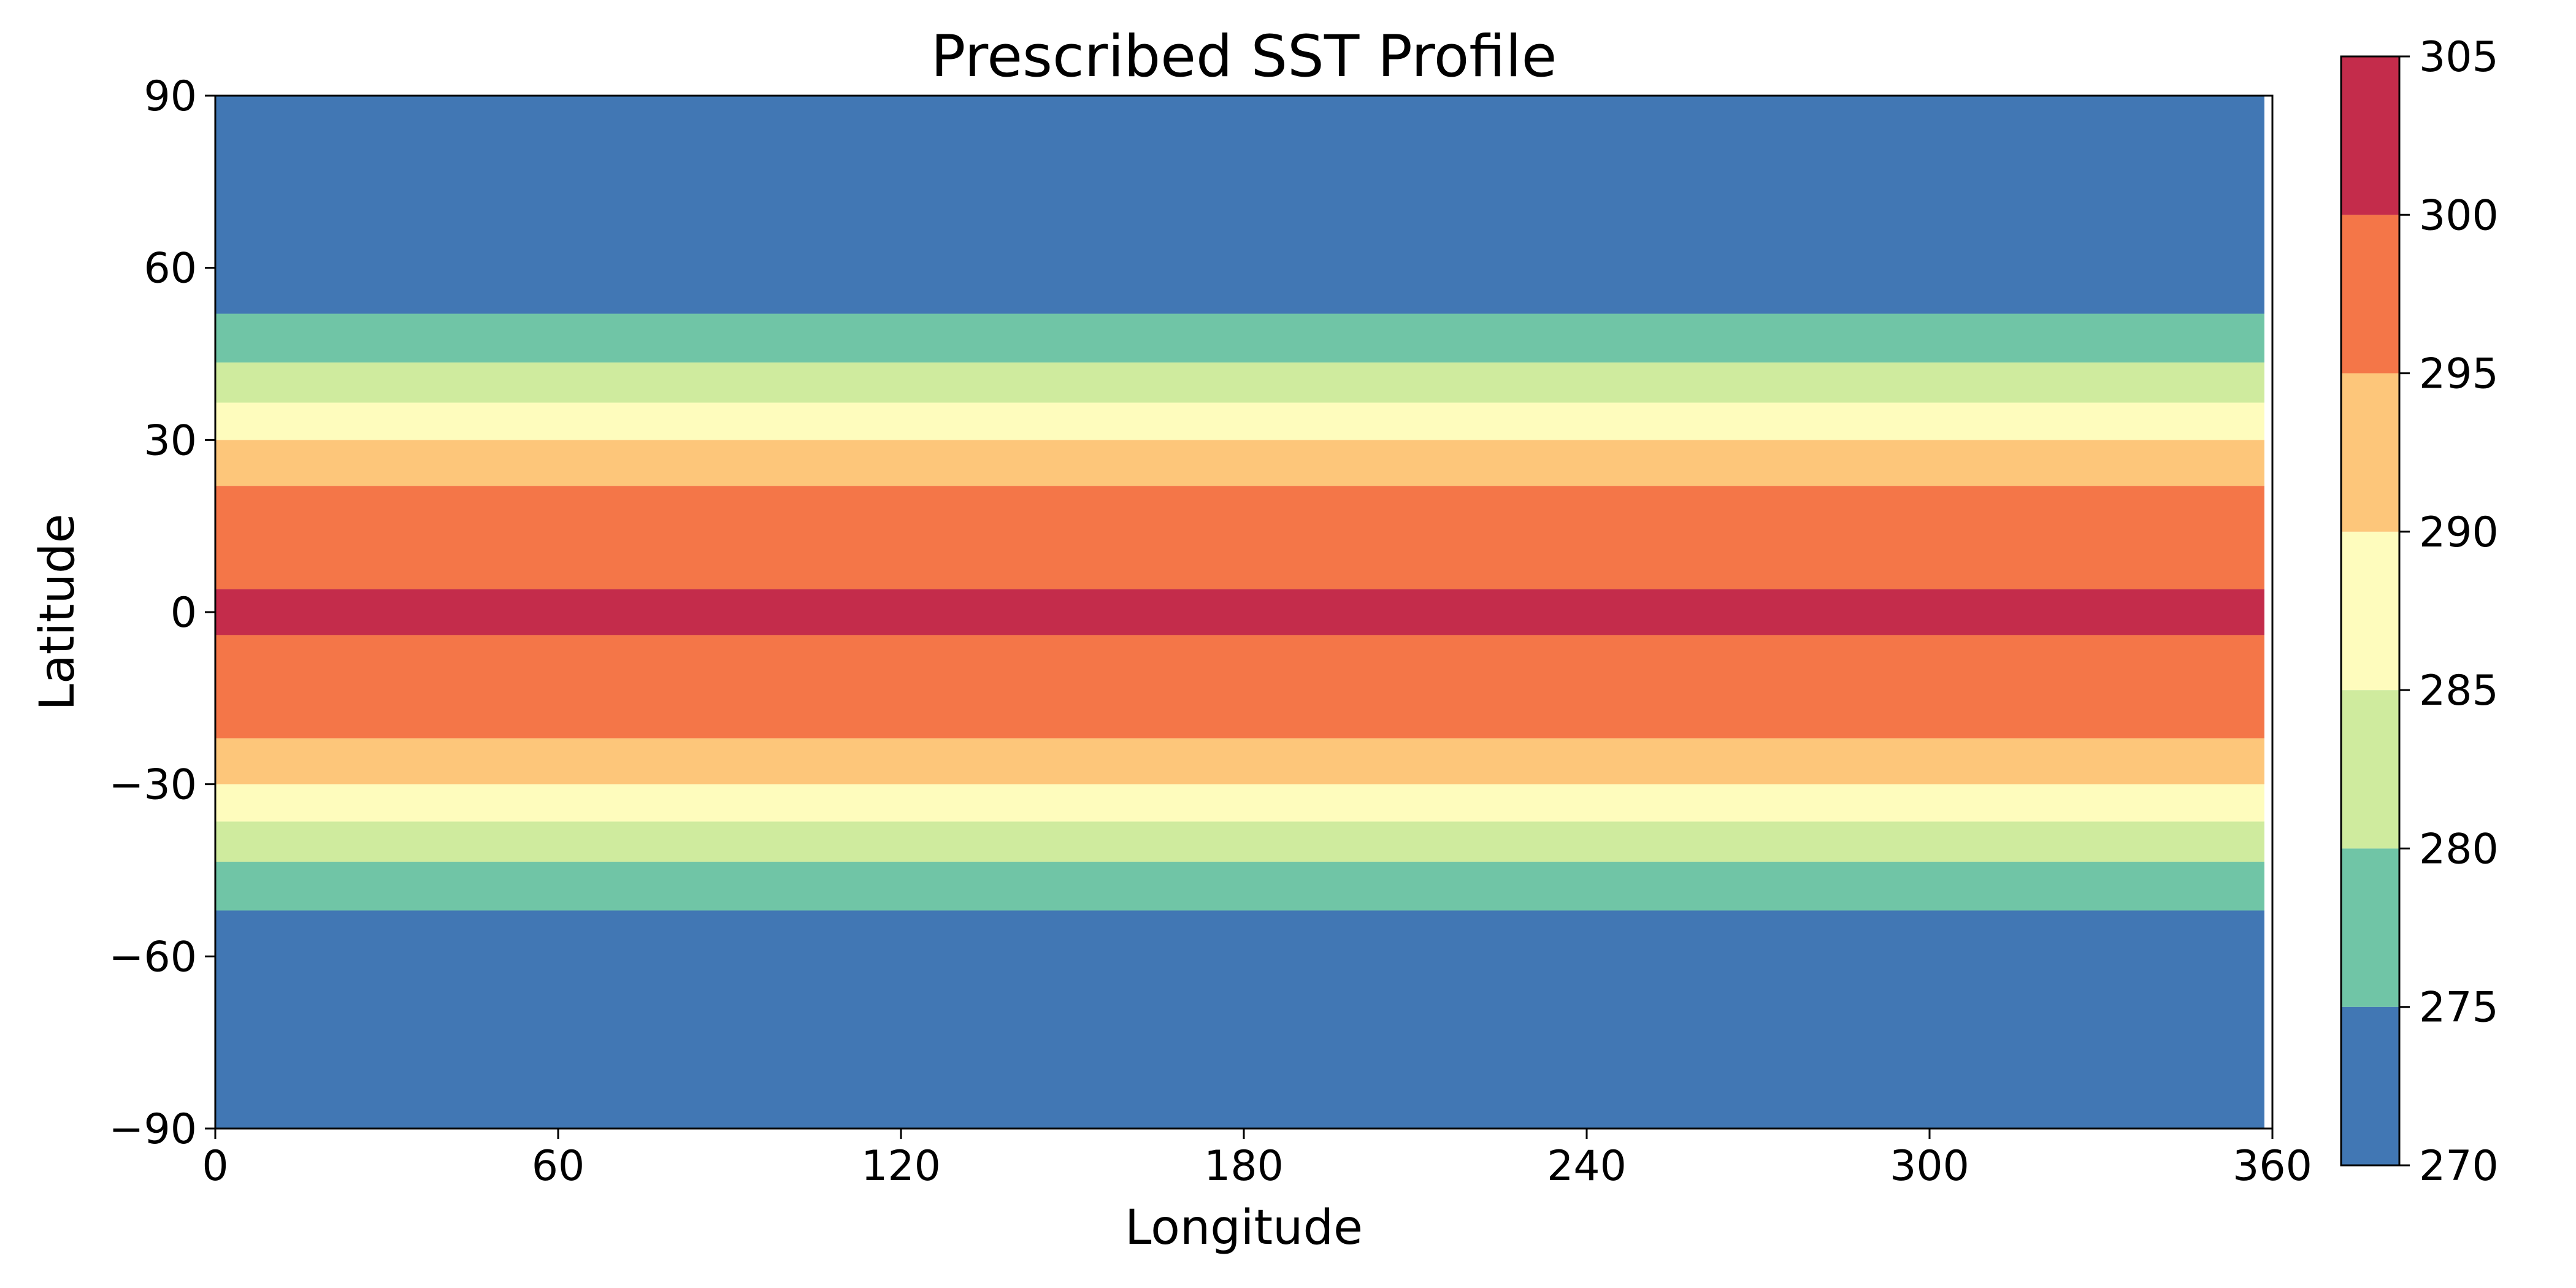 The width and height of the screenshot is (2576, 1288). Describe the element at coordinates (2459, 691) in the screenshot. I see `colorbar-tick-label: 285` at that location.